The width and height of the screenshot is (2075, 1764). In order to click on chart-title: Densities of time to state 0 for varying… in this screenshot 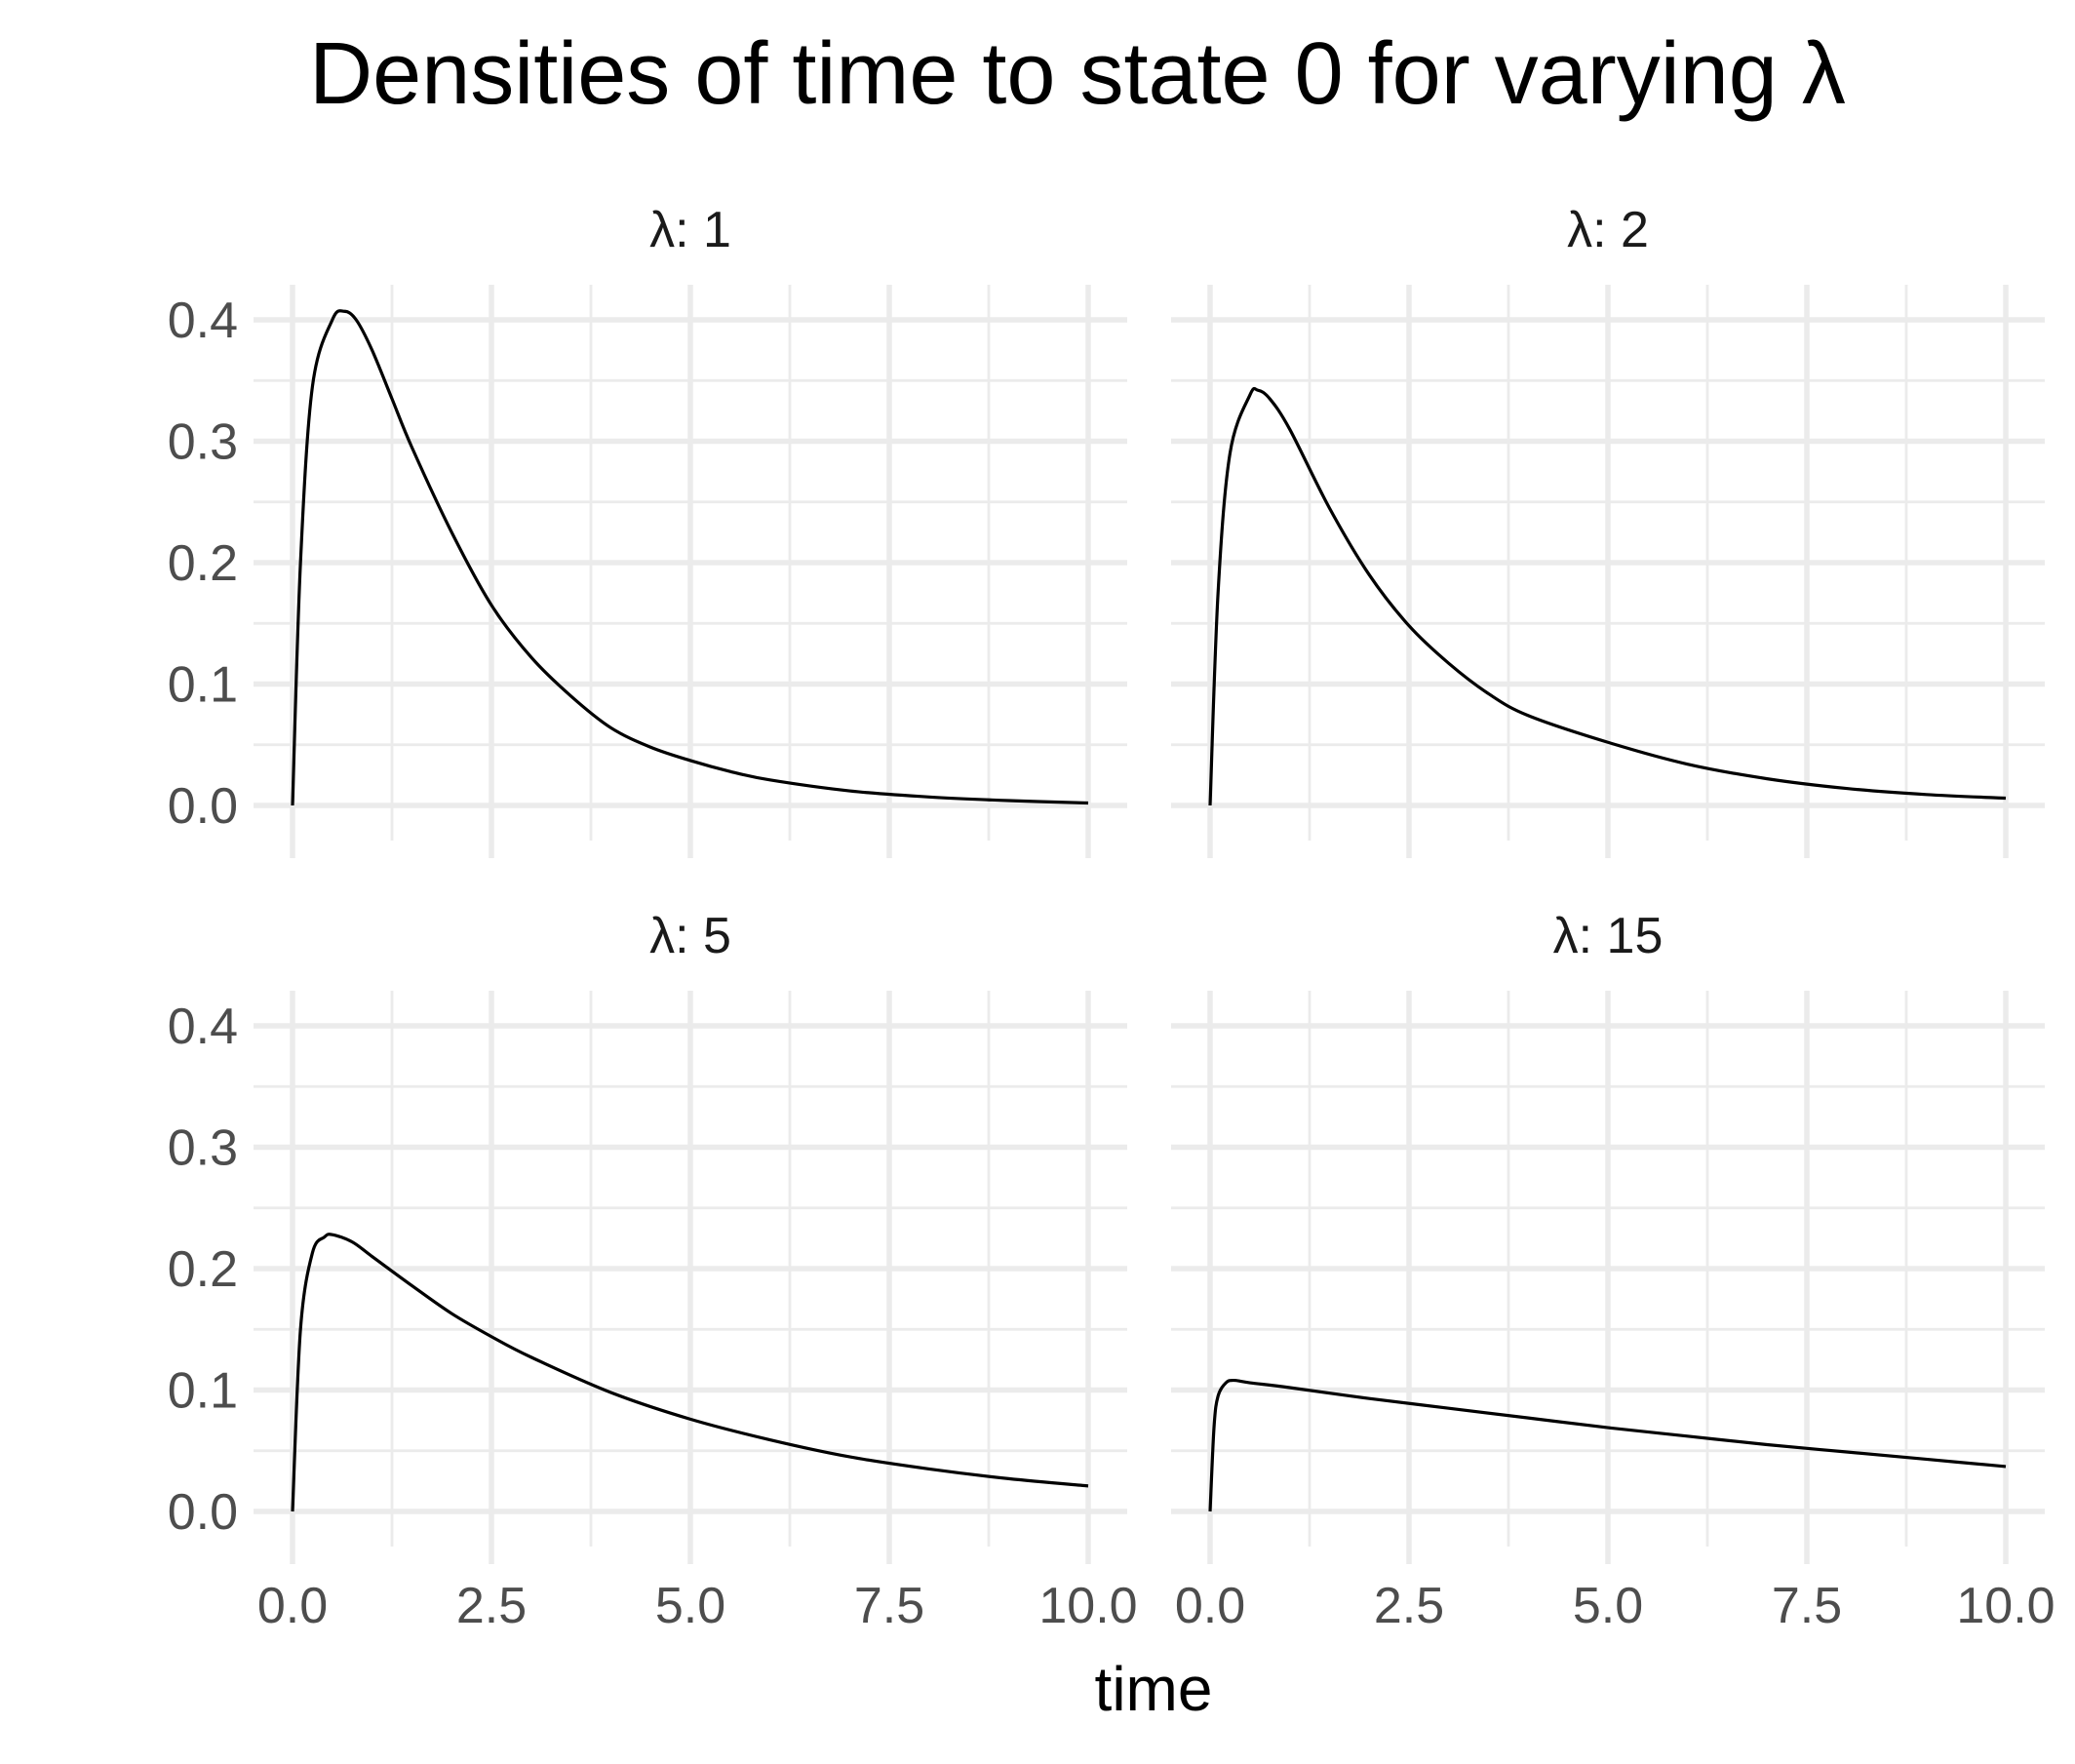, I will do `click(1078, 74)`.